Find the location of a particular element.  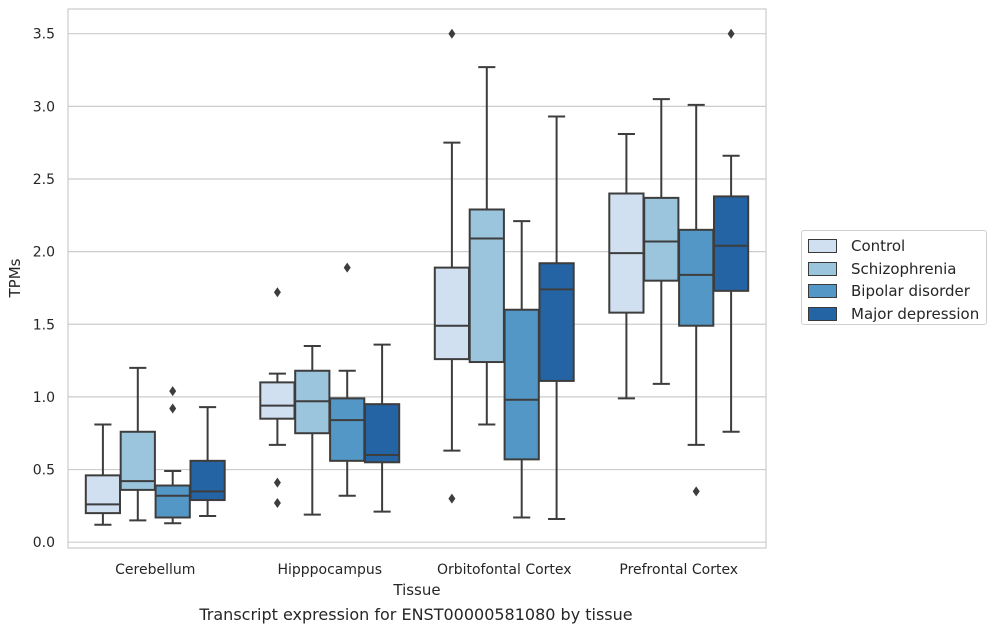

y-tick-label: 2.5 is located at coordinates (44, 180).